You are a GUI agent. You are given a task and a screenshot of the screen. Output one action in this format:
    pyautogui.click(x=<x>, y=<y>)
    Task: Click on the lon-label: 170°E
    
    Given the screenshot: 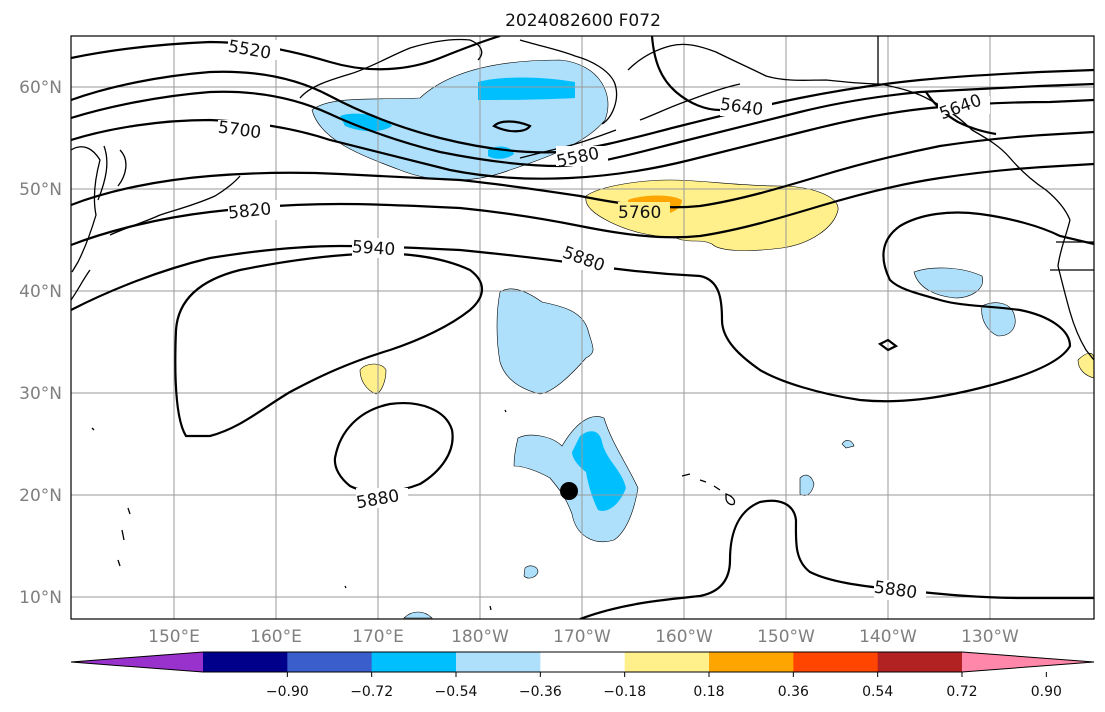 What is the action you would take?
    pyautogui.click(x=378, y=637)
    